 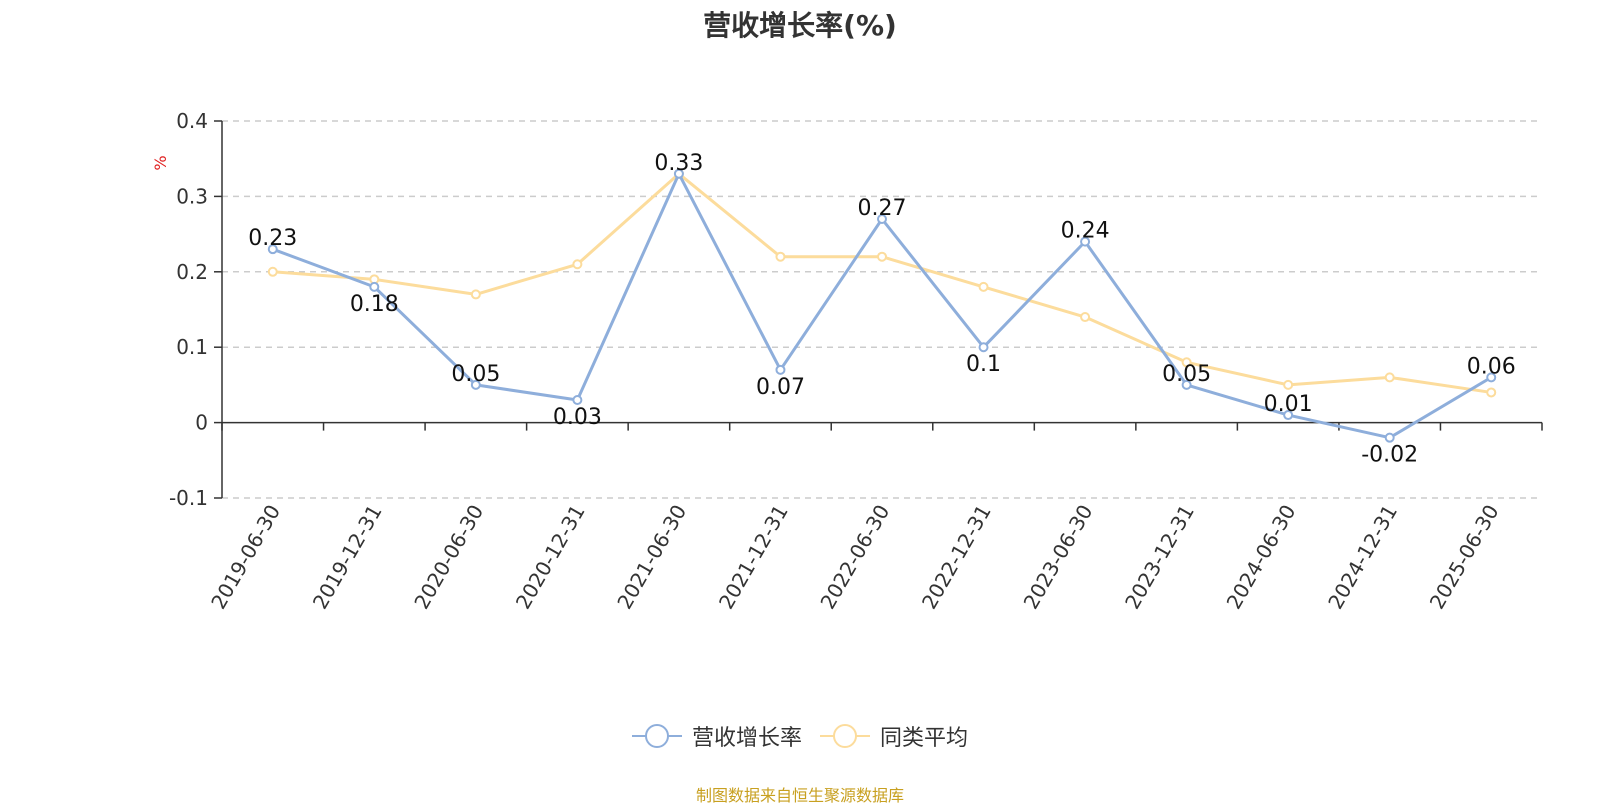 What do you see at coordinates (201, 423) in the screenshot?
I see `y-tick-label: 0` at bounding box center [201, 423].